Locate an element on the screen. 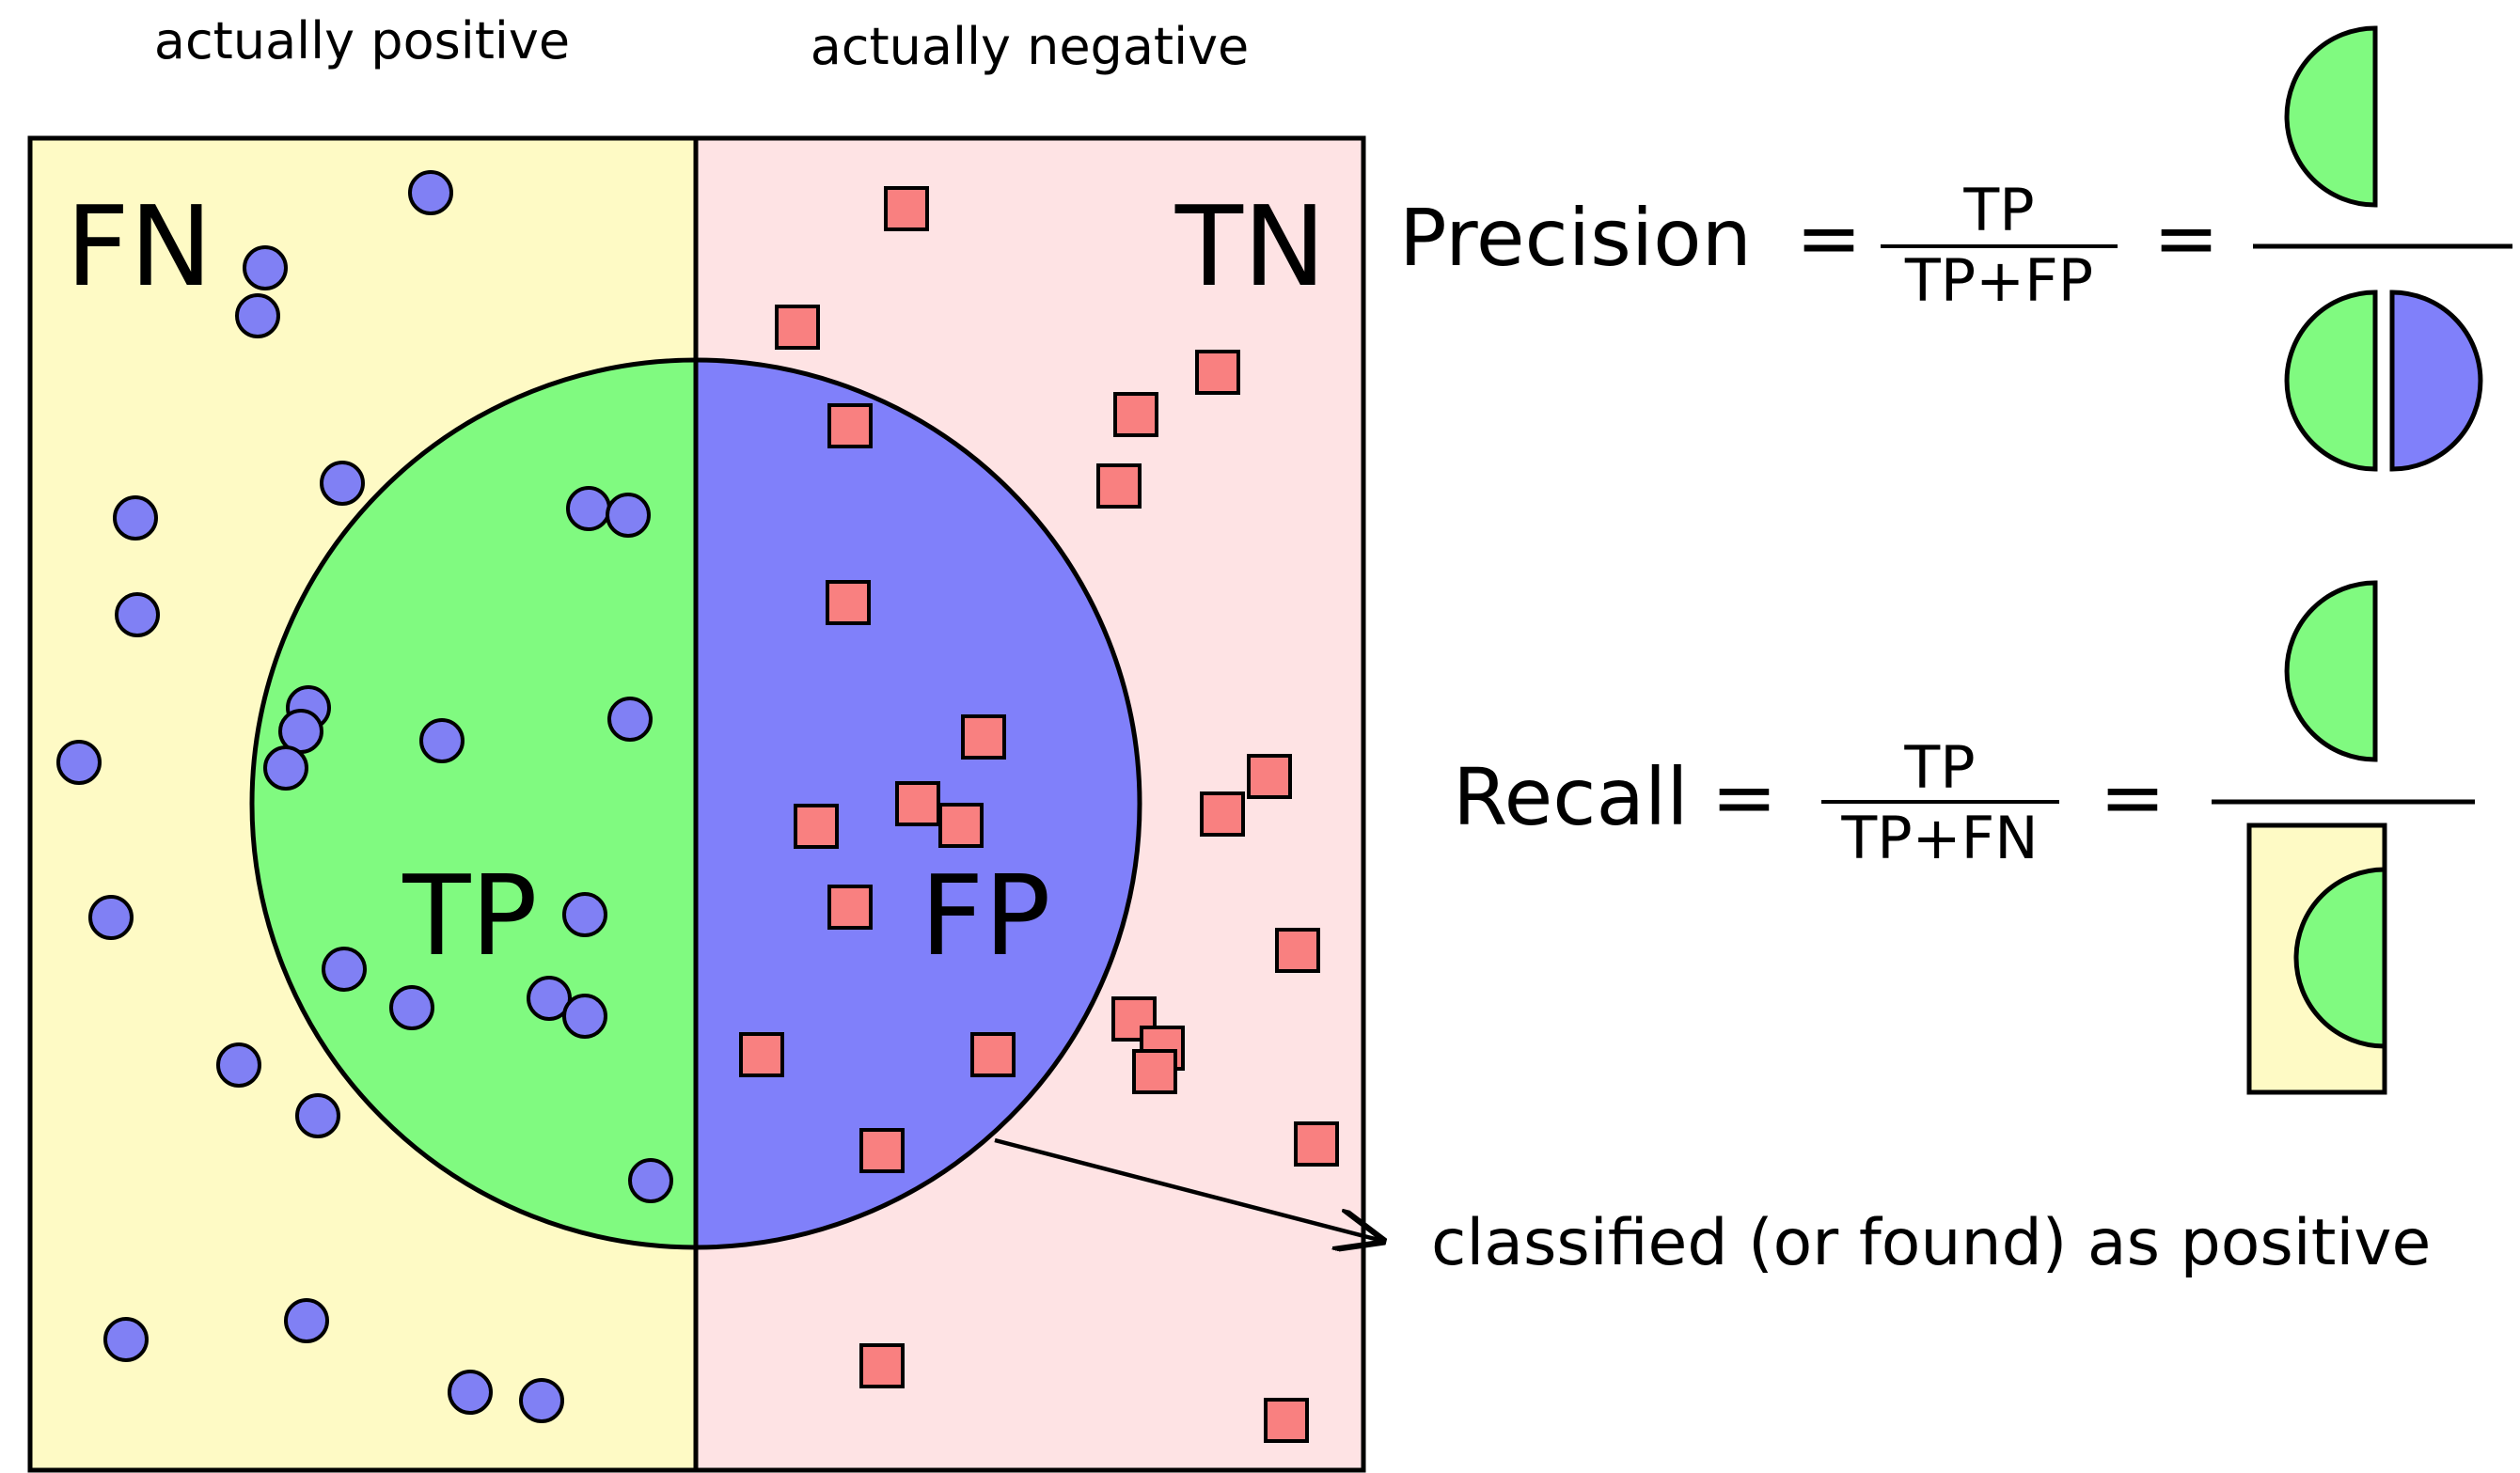 Image resolution: width=2520 pixels, height=1473 pixels. precision-equals: = is located at coordinates (1829, 238).